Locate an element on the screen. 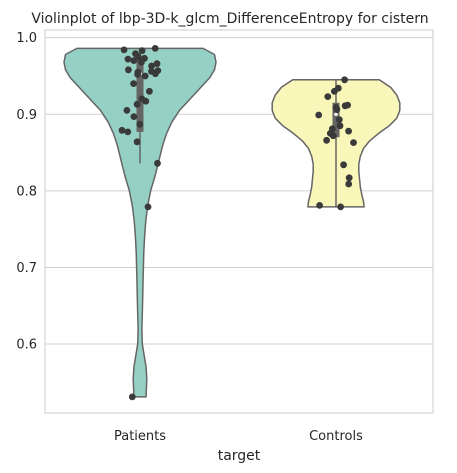 This screenshot has height=473, width=457. x-tick-label: Controls is located at coordinates (336, 436).